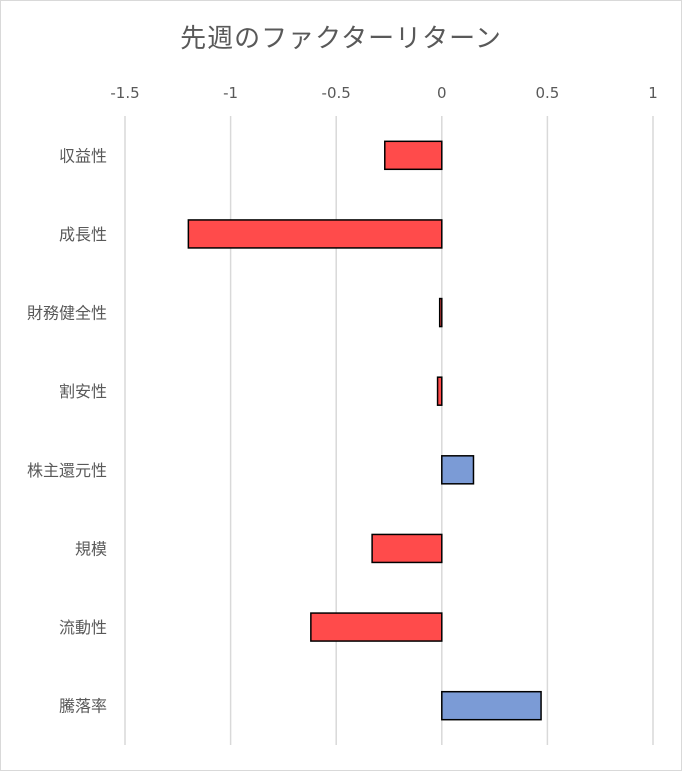 This screenshot has width=682, height=771. I want to click on x-axis-ticks: -1.5 -1 -0.5 0 0.5 1, so click(383, 93).